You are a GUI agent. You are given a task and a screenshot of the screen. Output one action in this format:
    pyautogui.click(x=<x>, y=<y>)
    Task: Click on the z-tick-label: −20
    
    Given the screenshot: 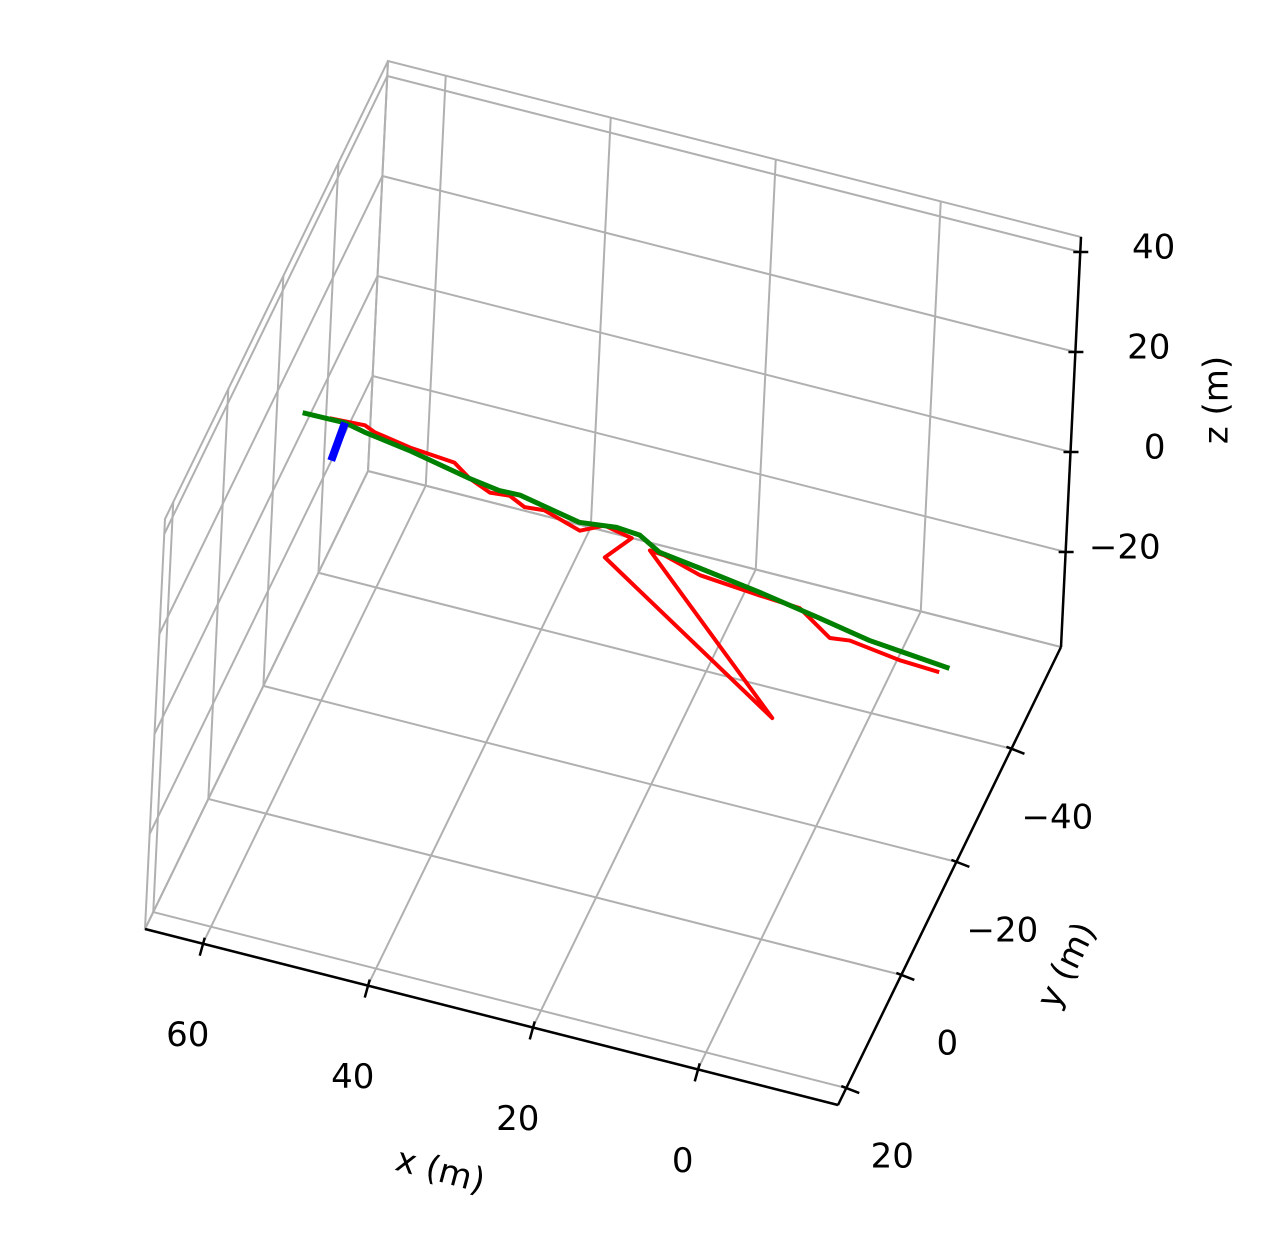 What is the action you would take?
    pyautogui.click(x=1125, y=548)
    